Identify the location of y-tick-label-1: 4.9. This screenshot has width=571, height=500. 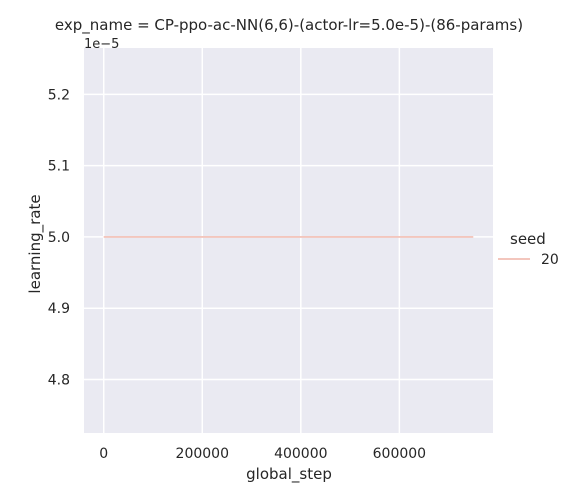
(59, 309).